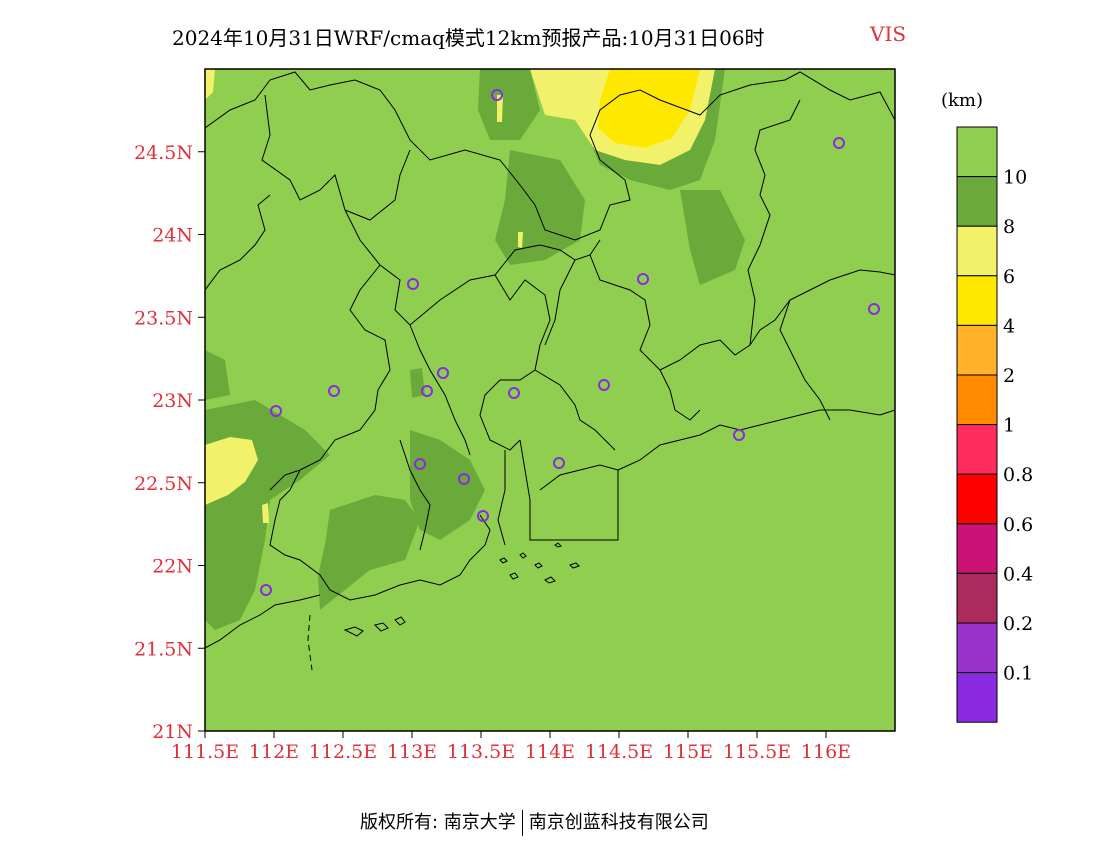 The width and height of the screenshot is (1100, 850). Describe the element at coordinates (1018, 525) in the screenshot. I see `legend-label: 0.6` at that location.